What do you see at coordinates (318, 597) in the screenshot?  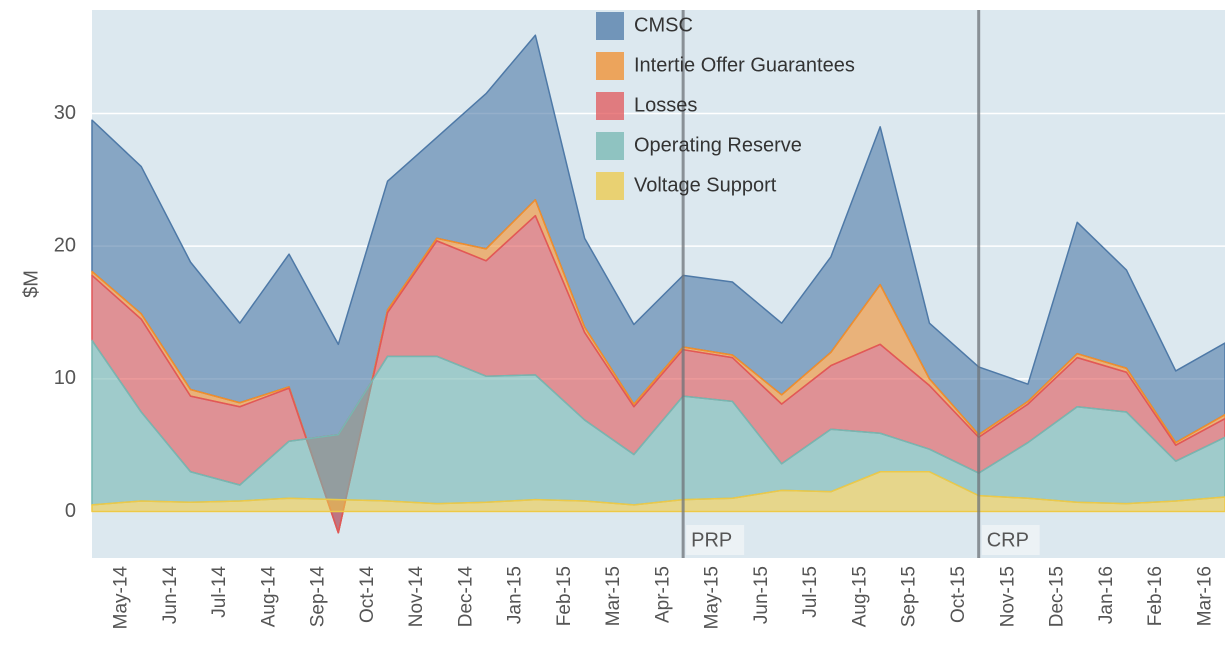 I see `x-tick-label: Sep-14` at bounding box center [318, 597].